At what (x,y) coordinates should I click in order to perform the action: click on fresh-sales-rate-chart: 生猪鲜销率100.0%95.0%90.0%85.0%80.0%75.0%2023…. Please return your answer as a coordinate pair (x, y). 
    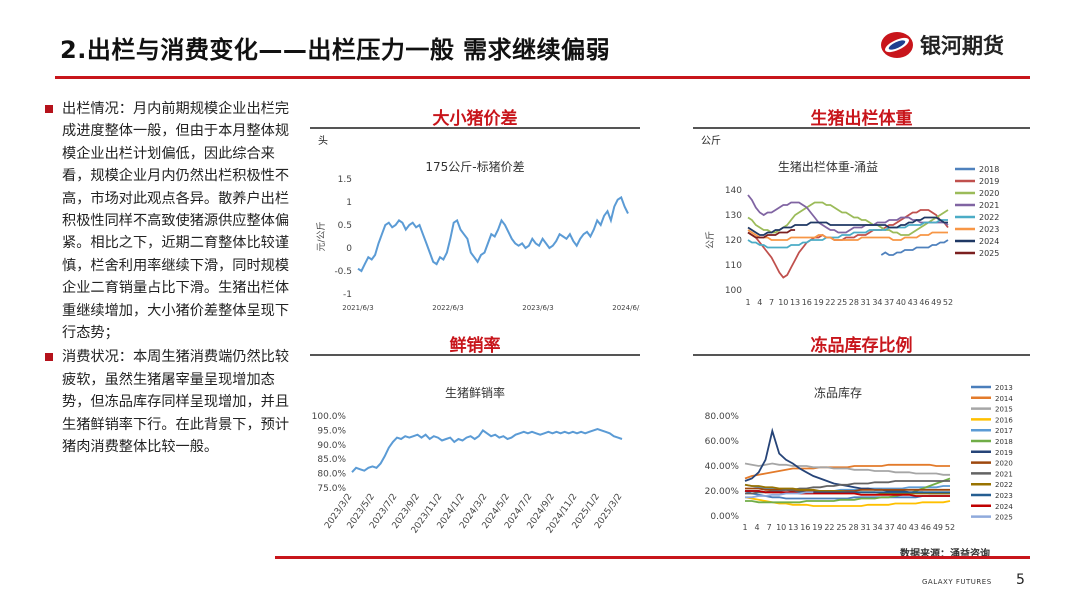
    Looking at the image, I should click on (468, 460).